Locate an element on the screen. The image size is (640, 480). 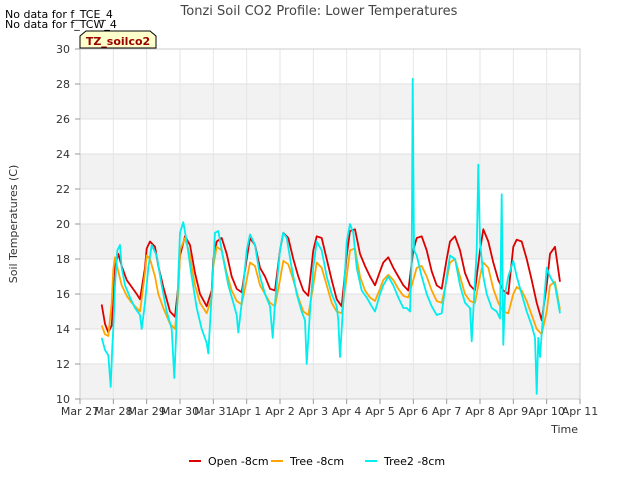
x-tick-label: Apr 10 is located at coordinates (546, 411).